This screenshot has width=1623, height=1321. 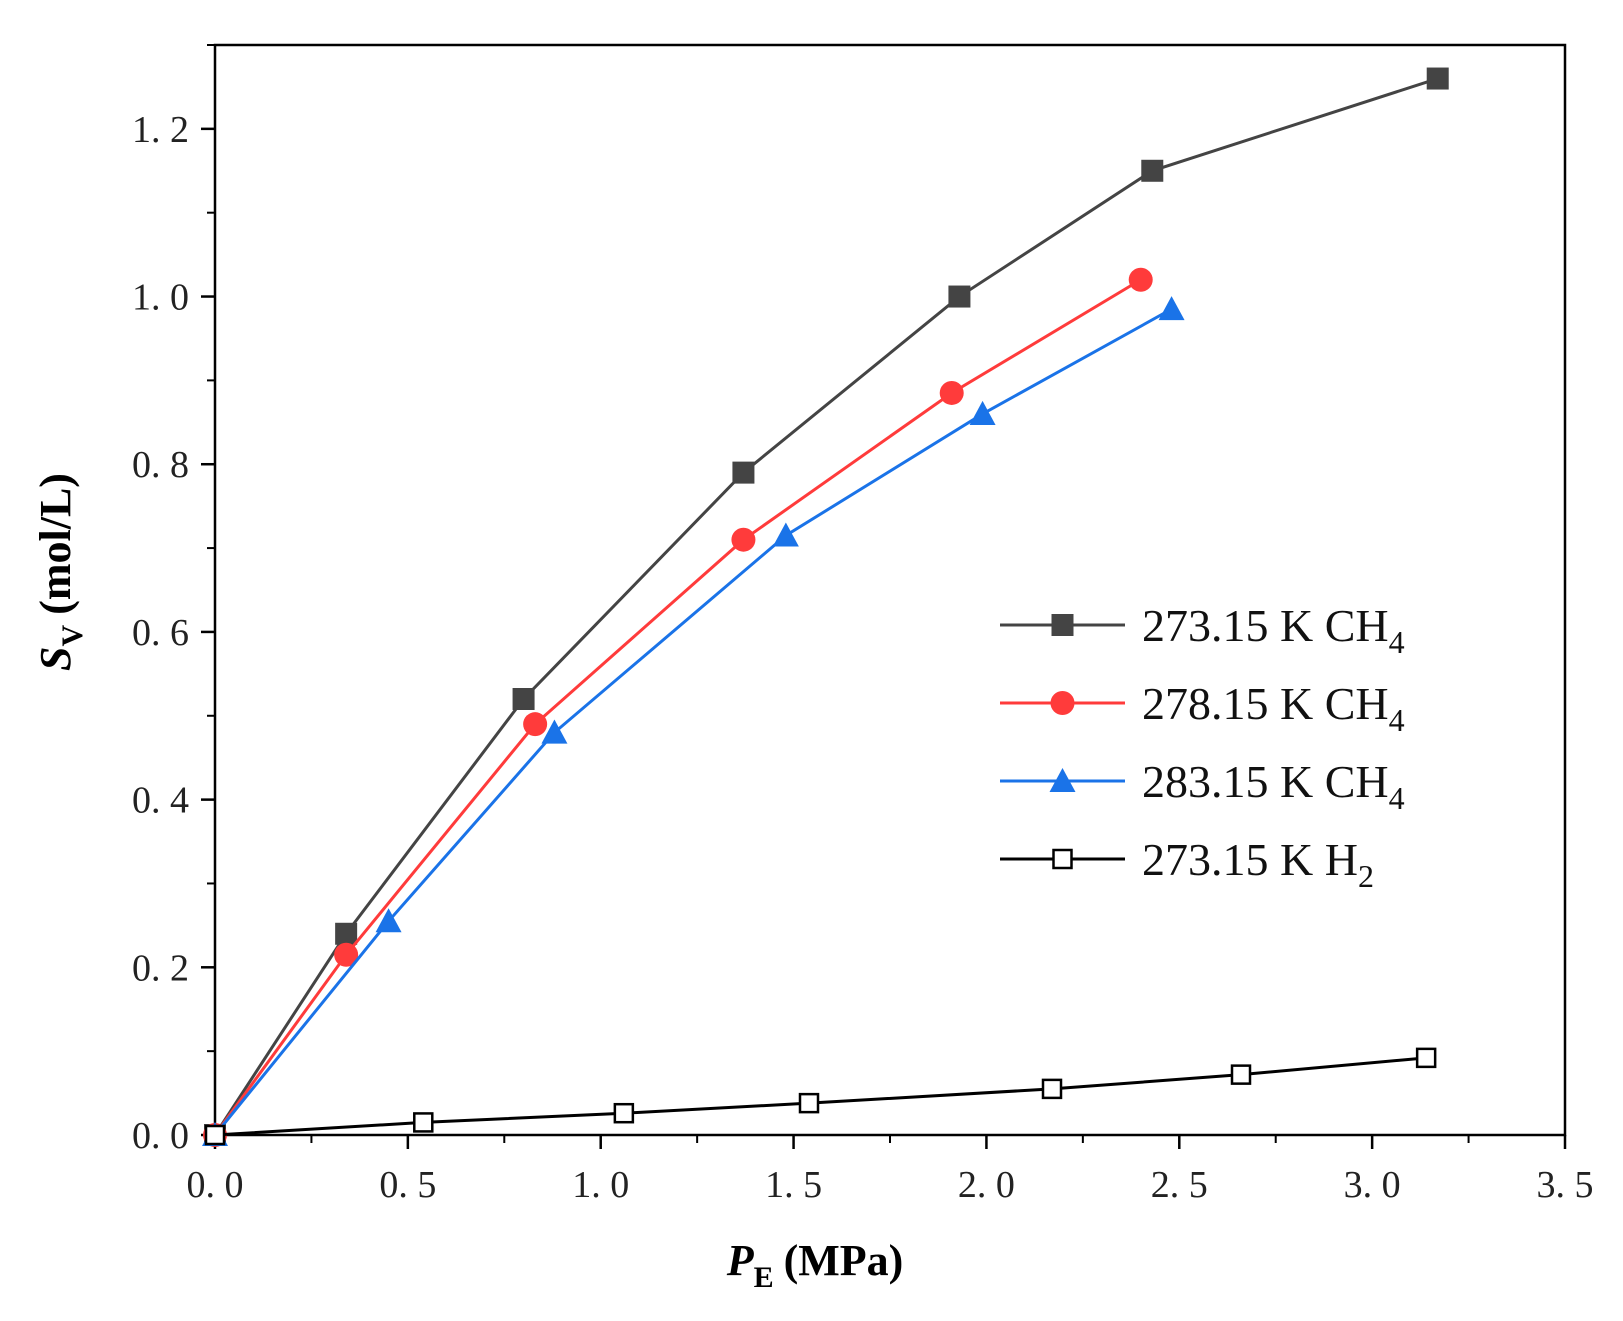 I want to click on y-axis-title: SV (mol/L), so click(x=60, y=572).